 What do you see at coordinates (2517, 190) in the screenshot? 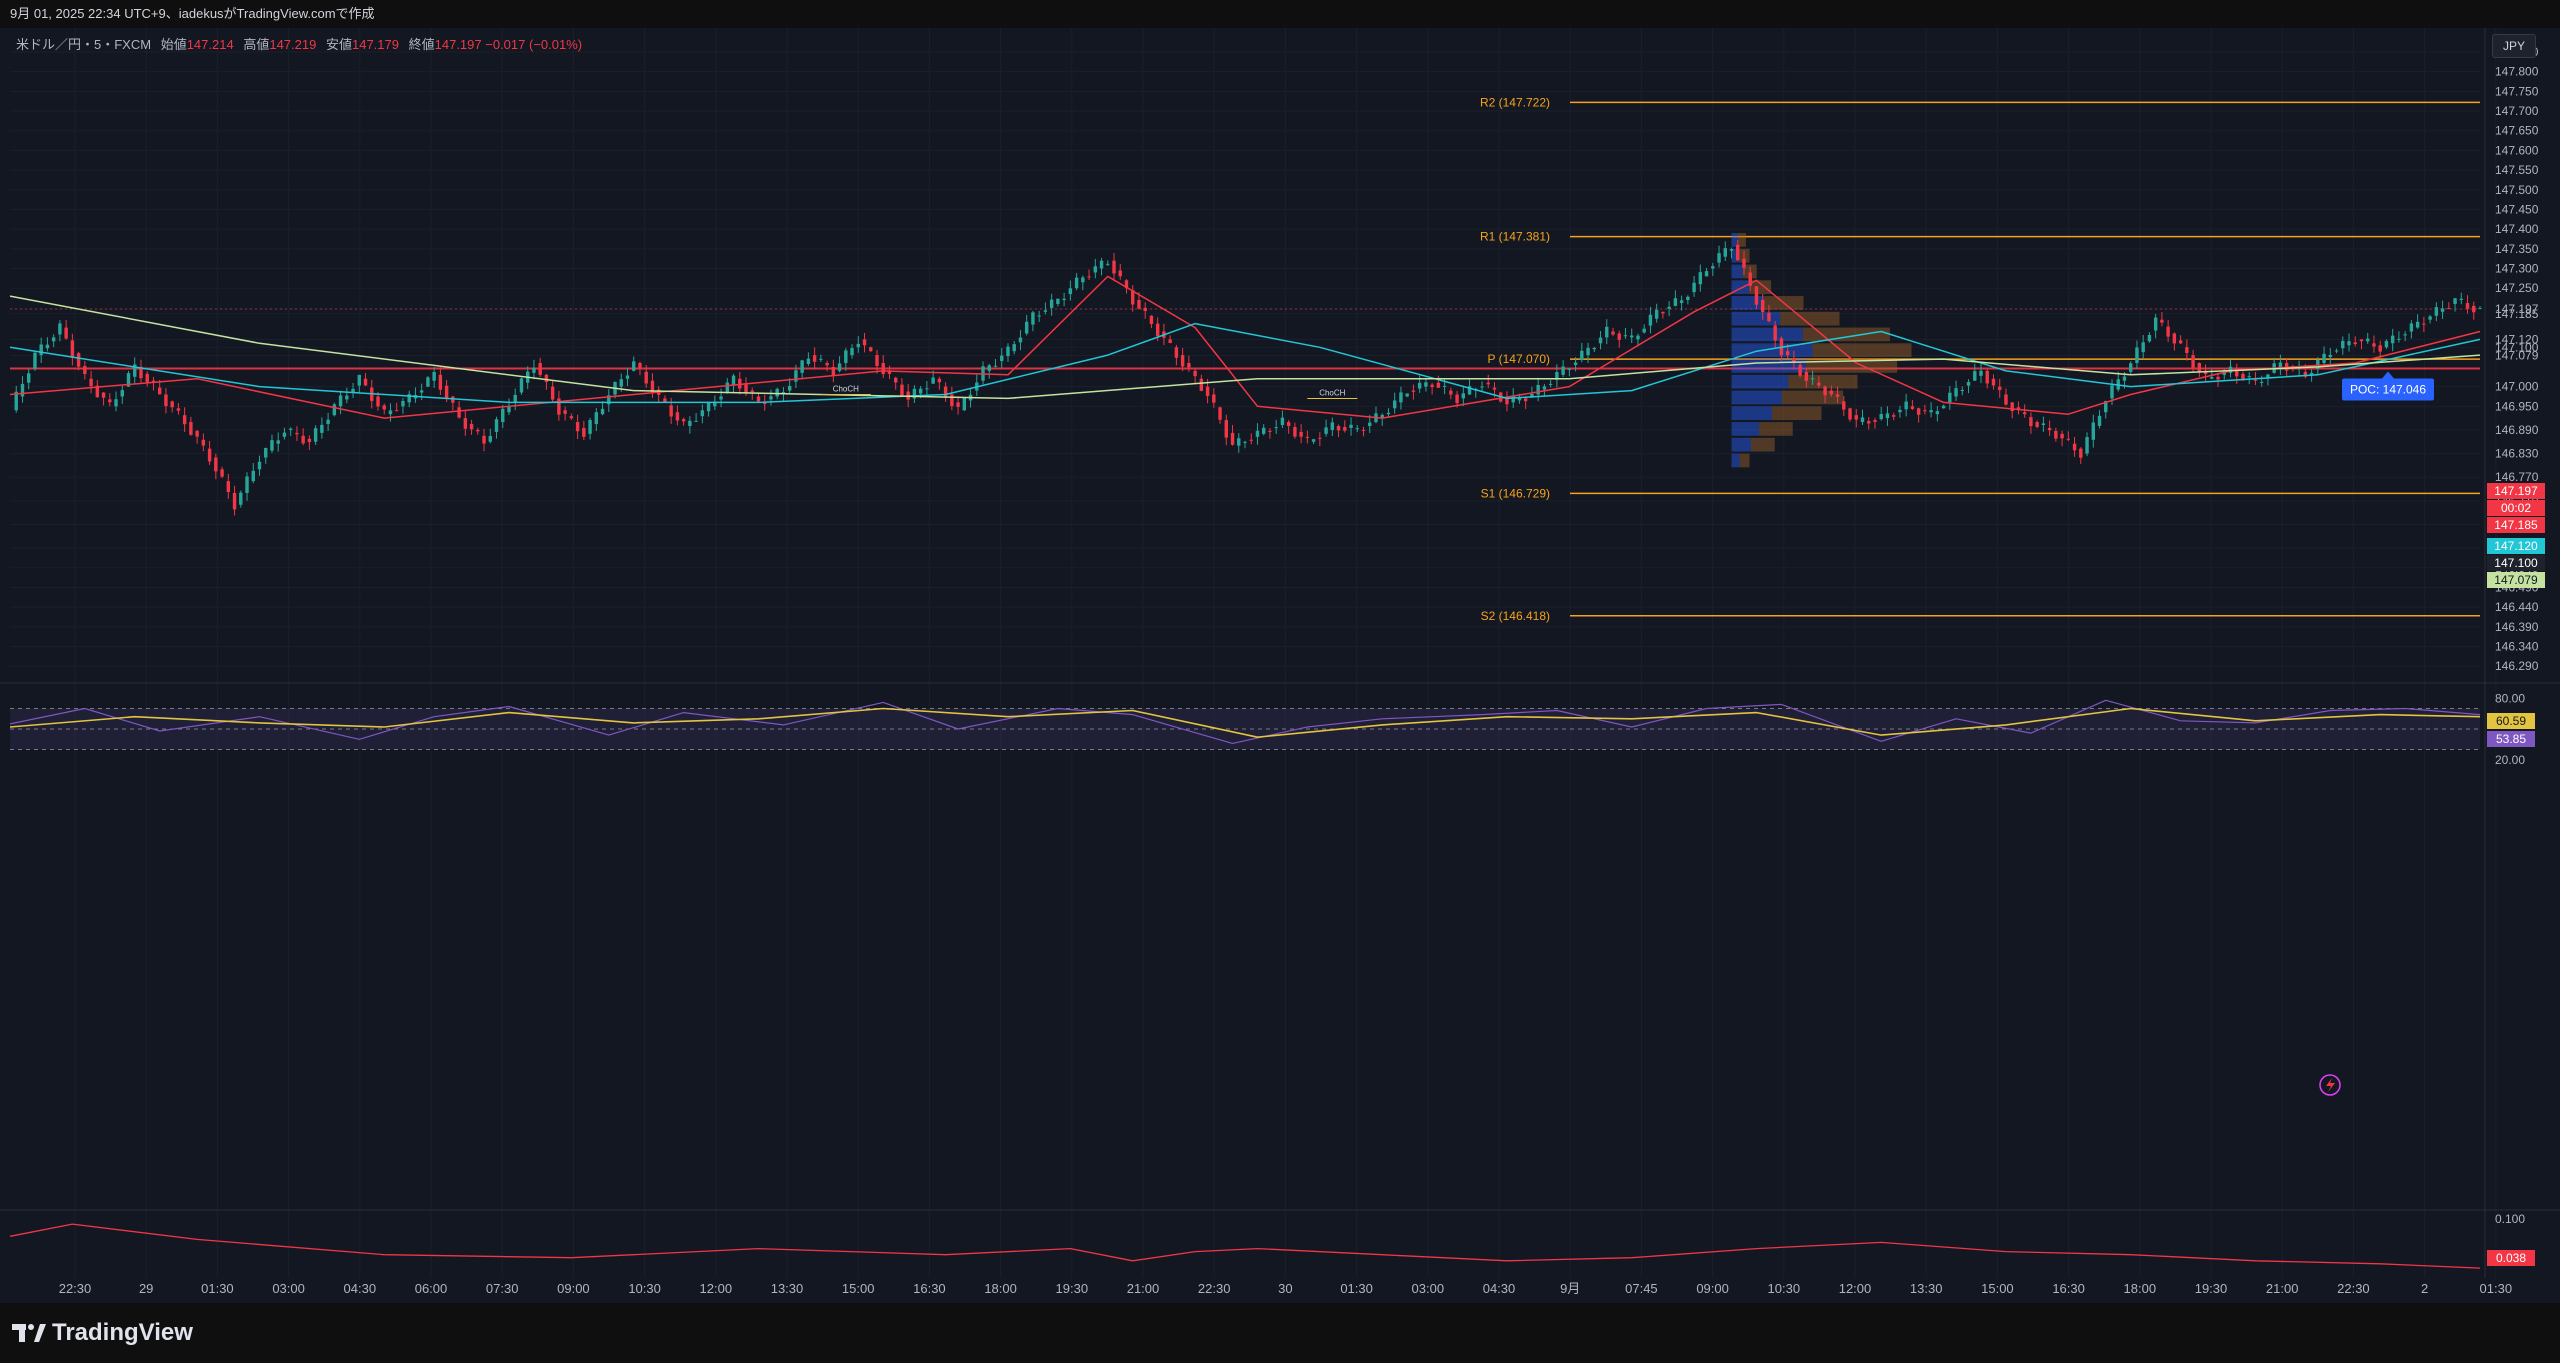
I see `price-tick-label: 147.500` at bounding box center [2517, 190].